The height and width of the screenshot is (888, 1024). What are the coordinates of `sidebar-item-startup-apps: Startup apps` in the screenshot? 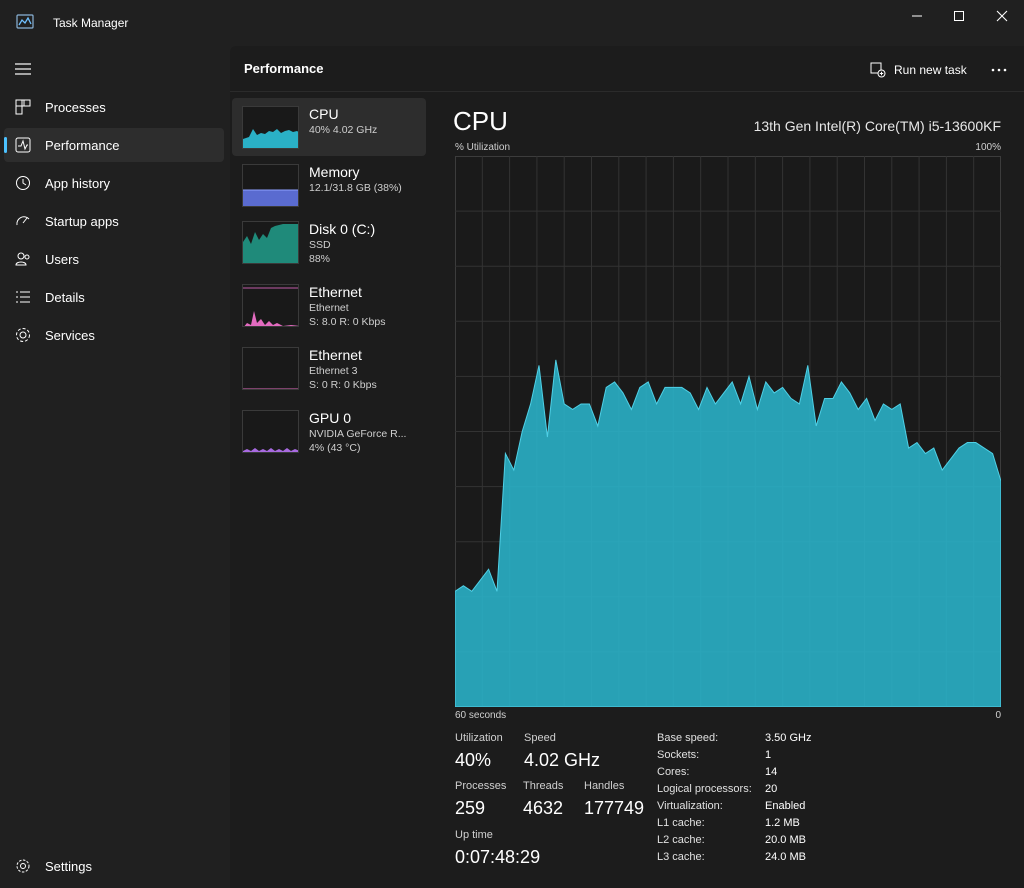 It's located at (114, 221).